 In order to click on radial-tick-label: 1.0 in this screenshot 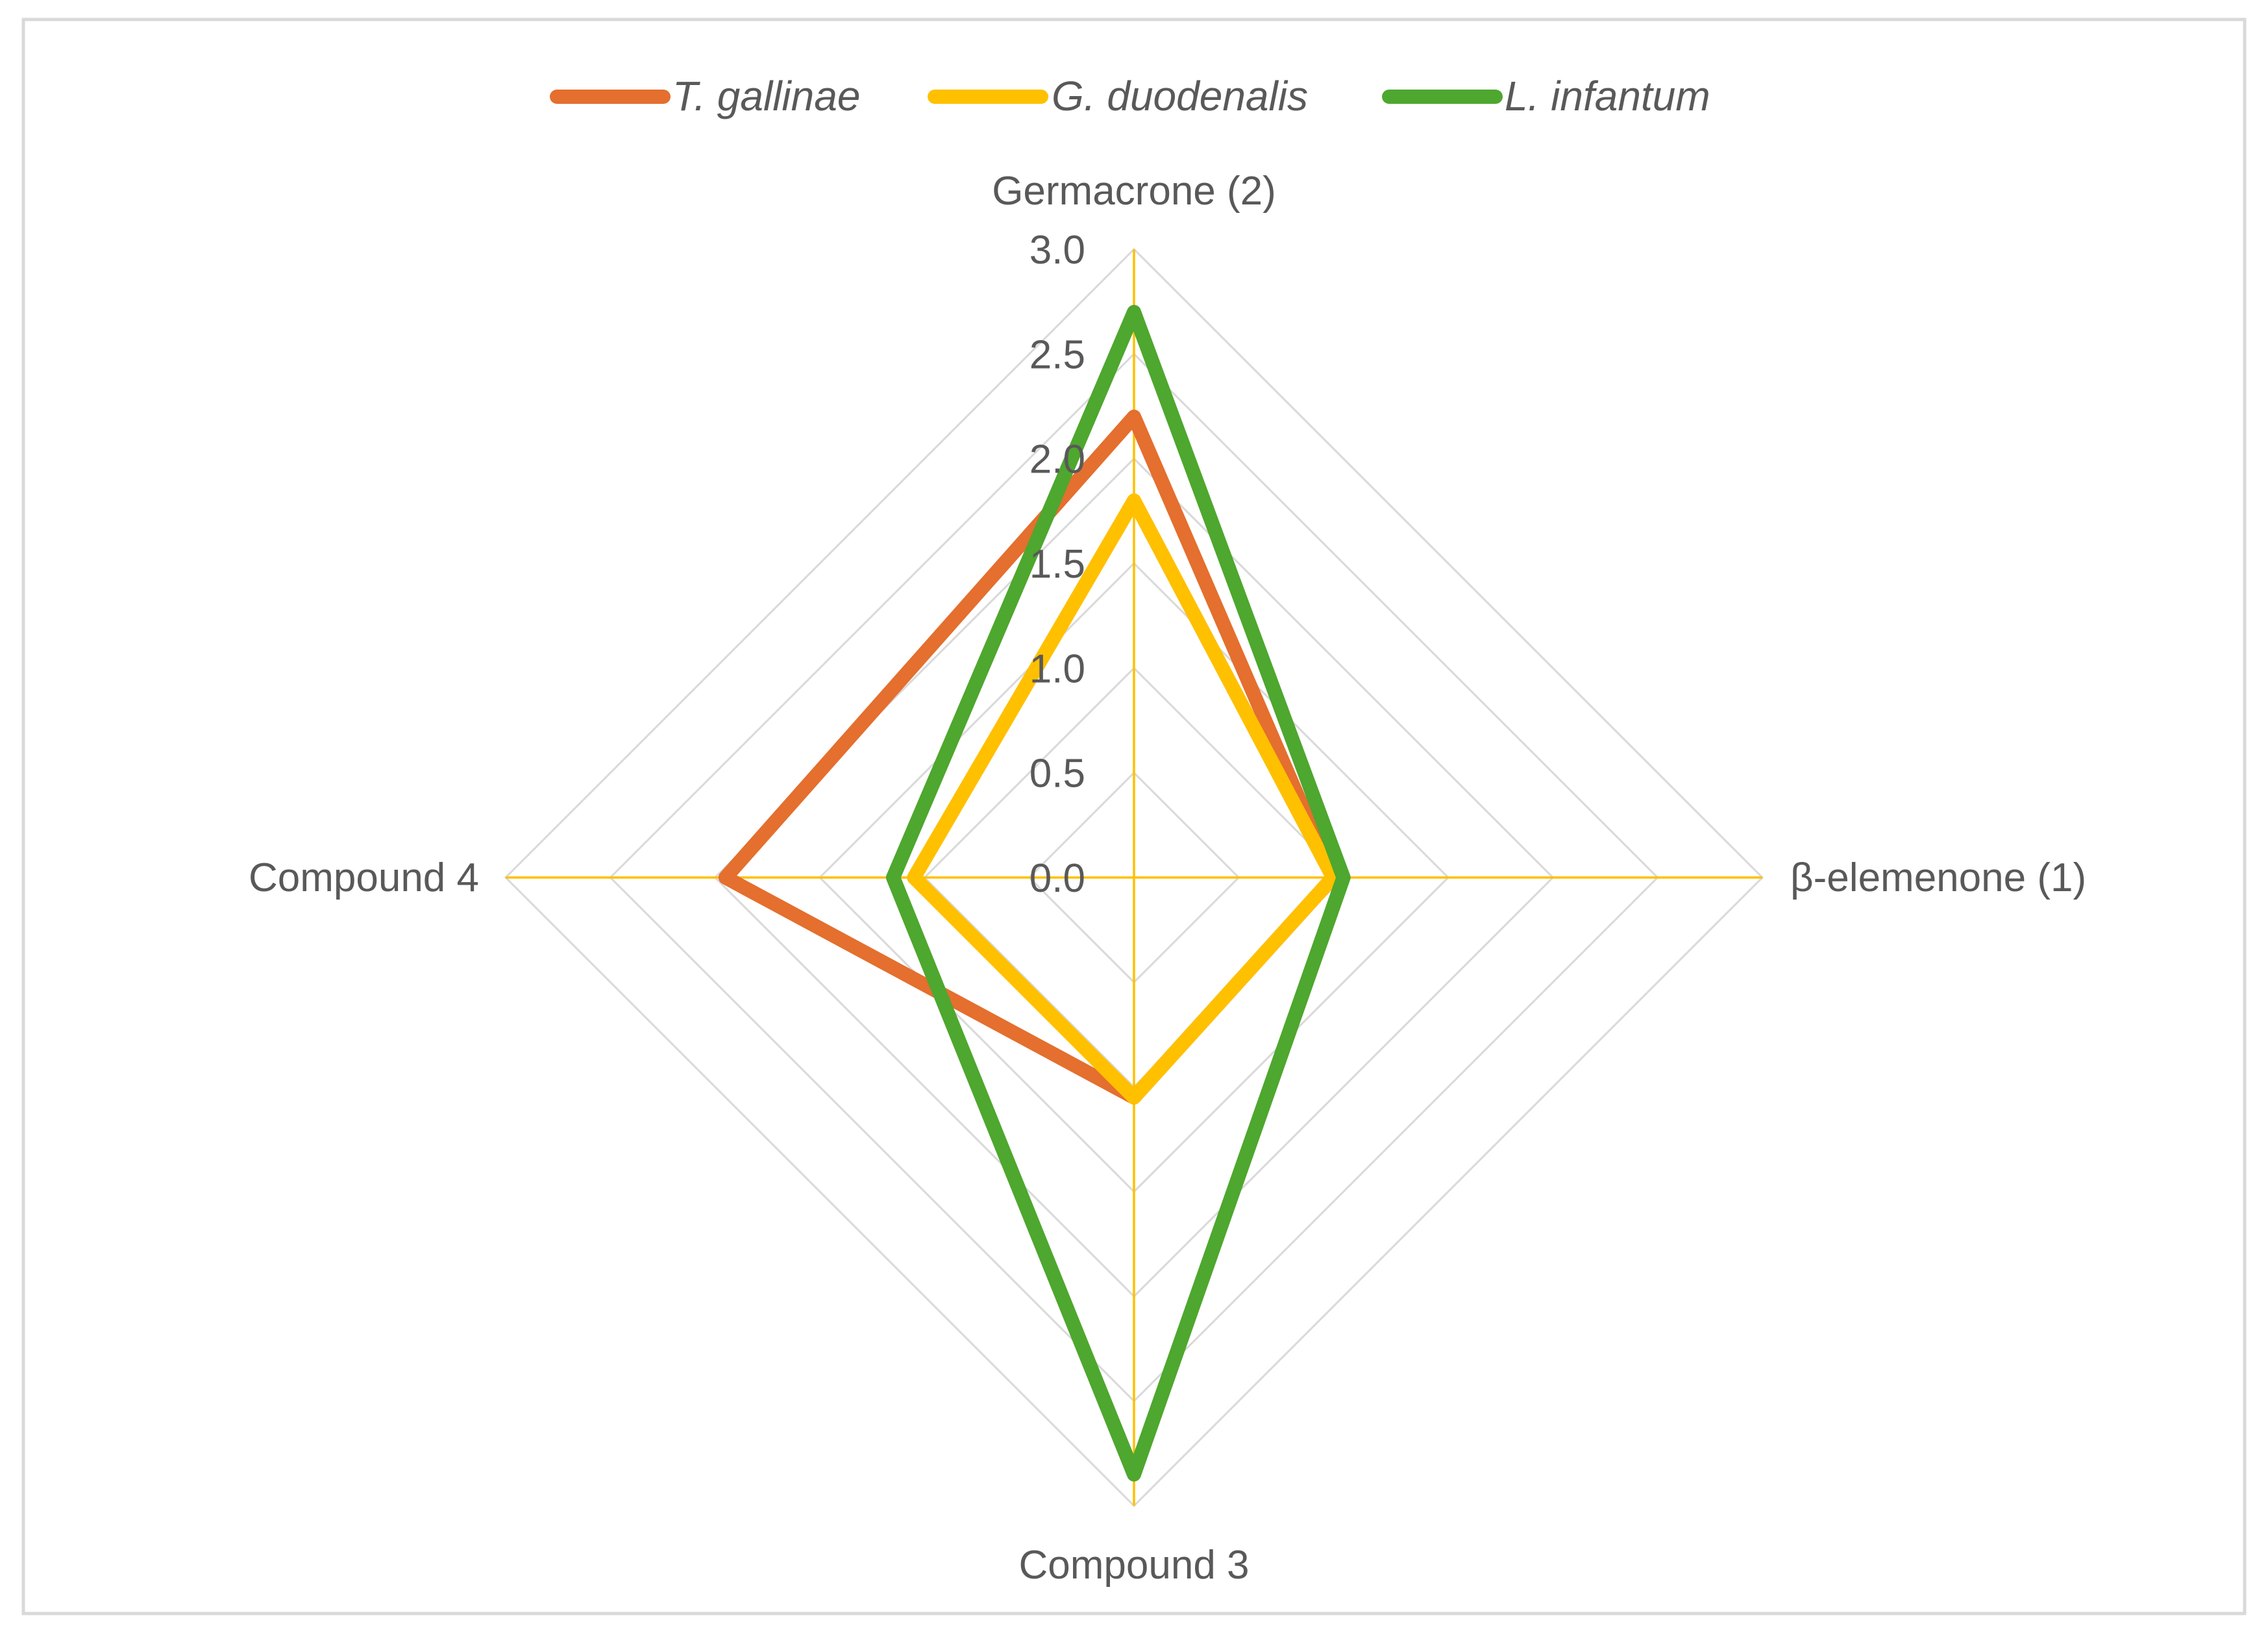, I will do `click(1057, 668)`.